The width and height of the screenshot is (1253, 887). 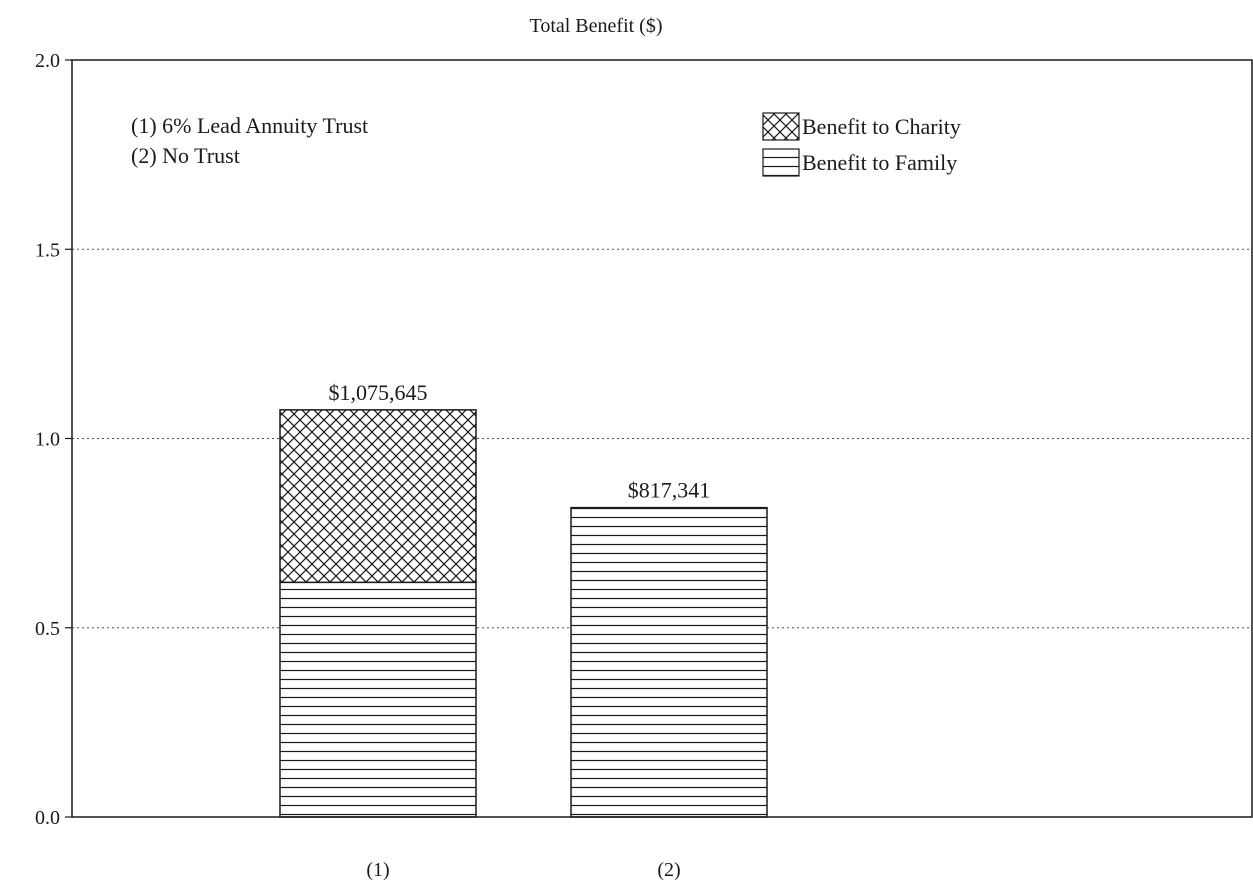 I want to click on y-axis-ticks: 0.0 0.5 1.0 1.5 2.0, so click(x=53, y=439).